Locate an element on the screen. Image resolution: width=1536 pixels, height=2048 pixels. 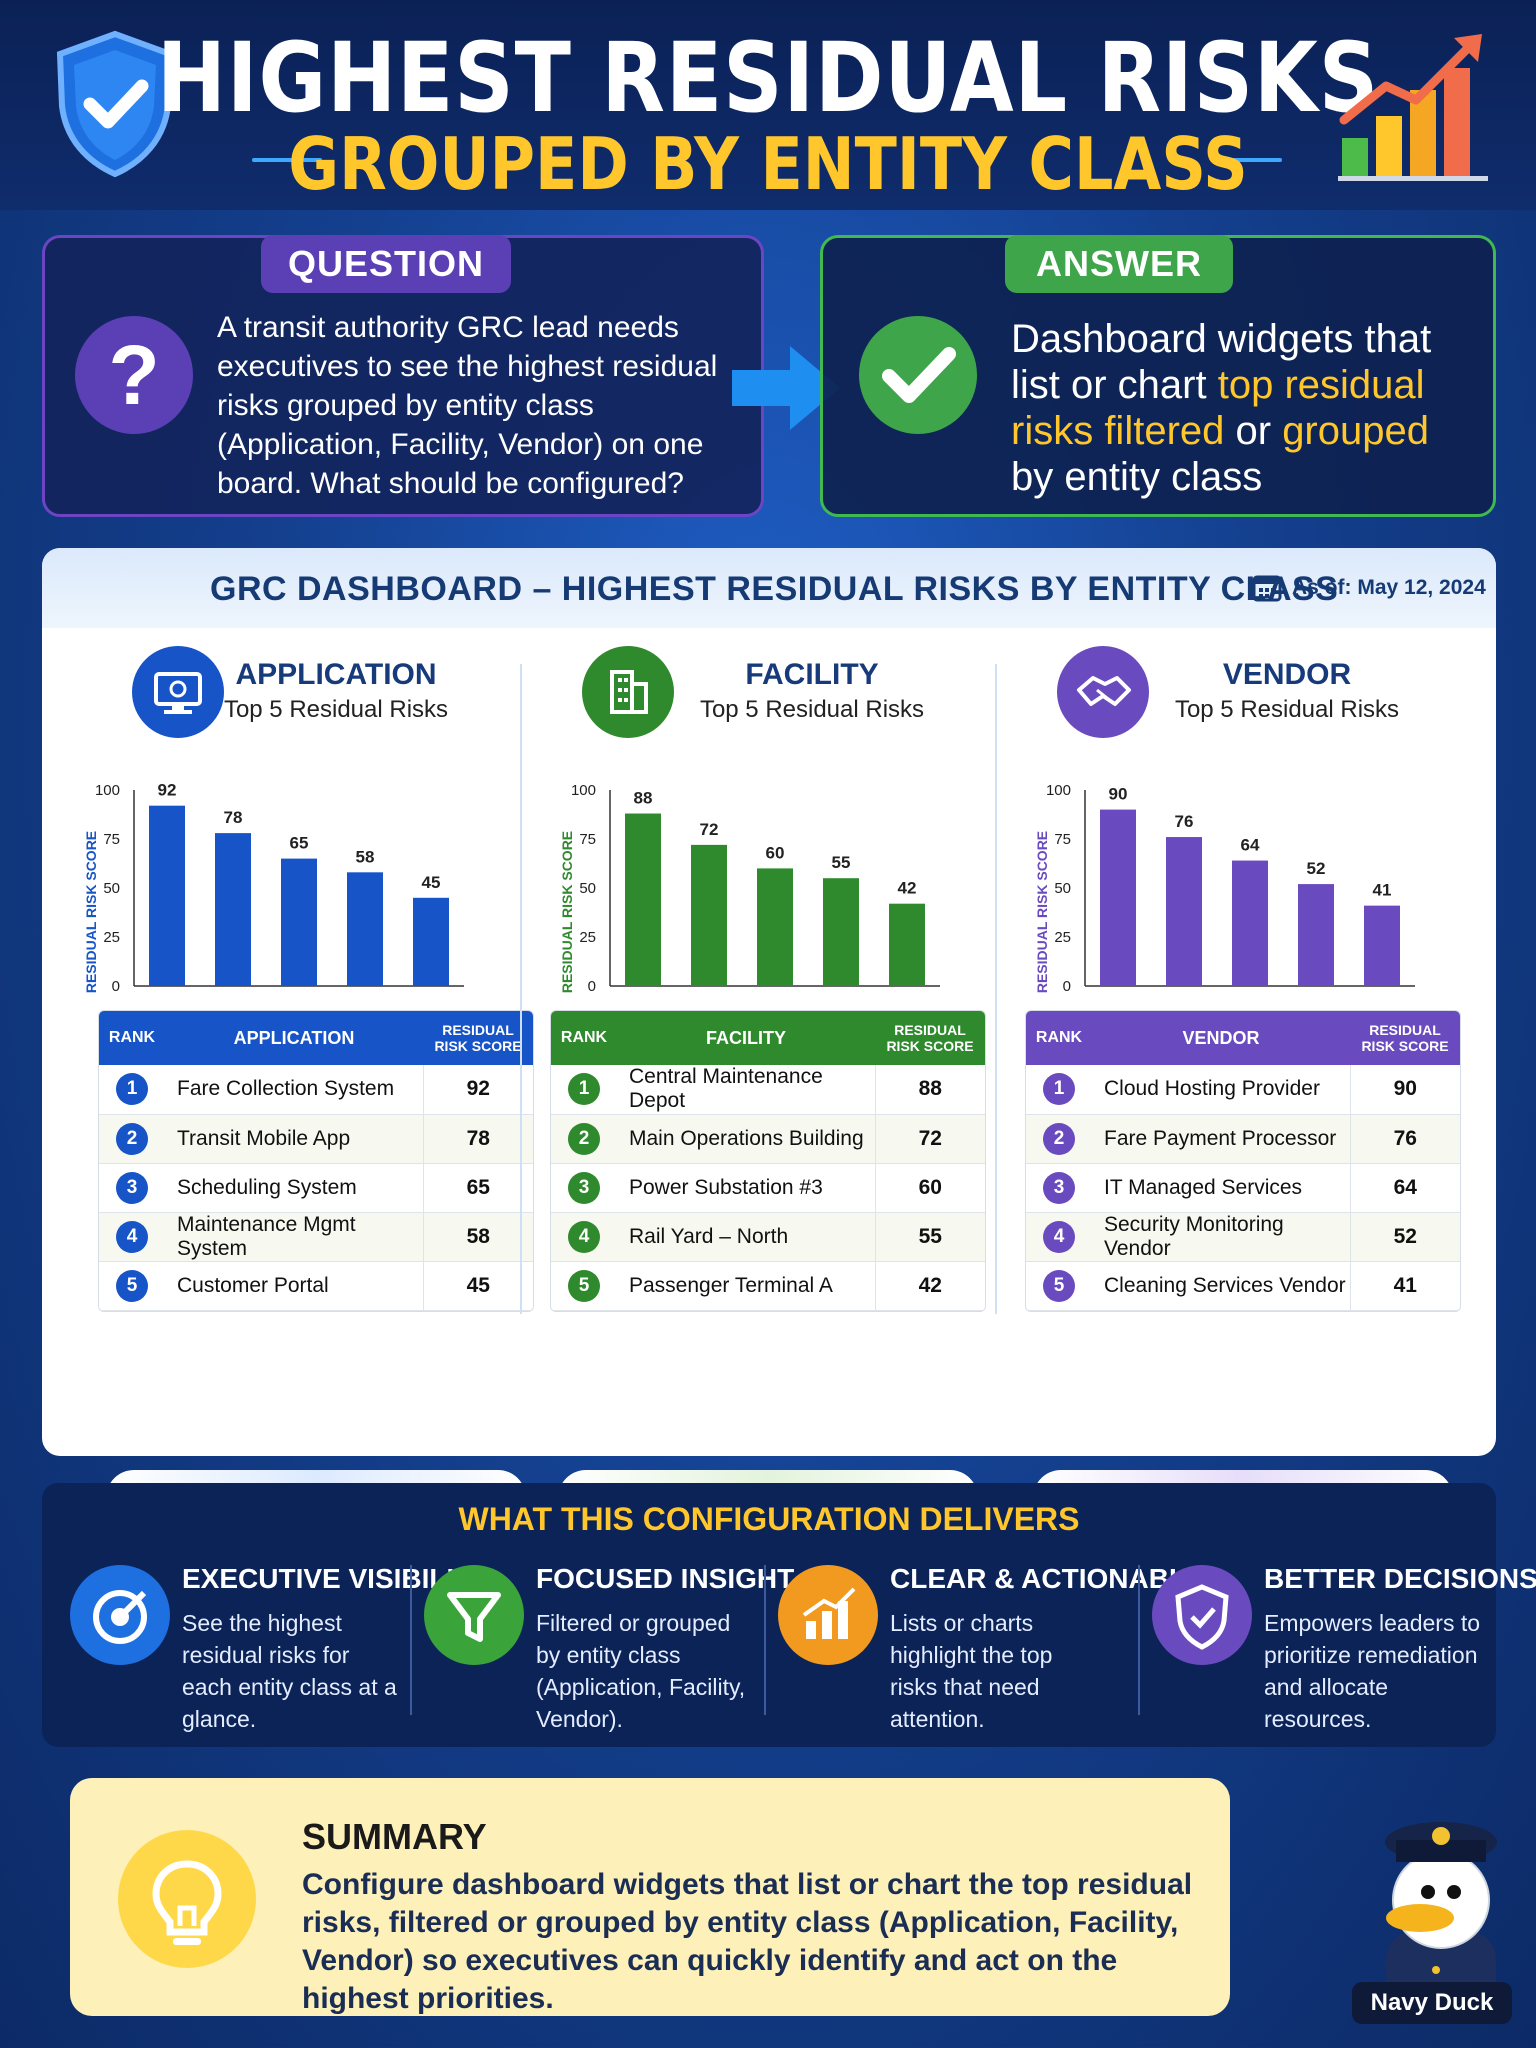
table-row: 3 Power Substation #3 60 is located at coordinates (768, 1188).